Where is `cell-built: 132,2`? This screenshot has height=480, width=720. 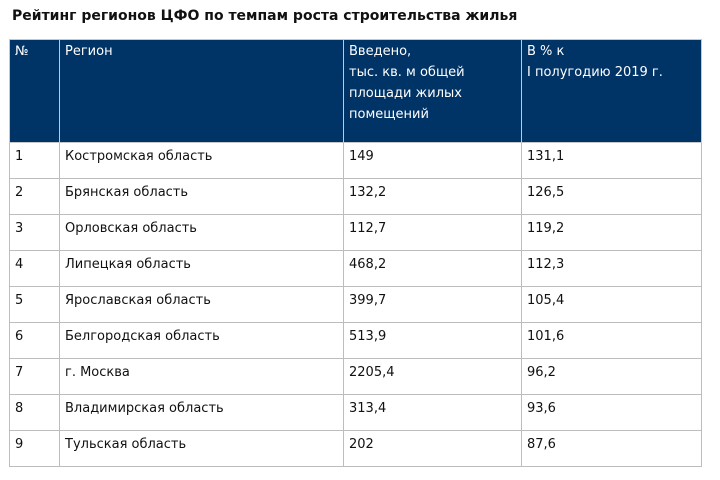
cell-built: 132,2 is located at coordinates (432, 196).